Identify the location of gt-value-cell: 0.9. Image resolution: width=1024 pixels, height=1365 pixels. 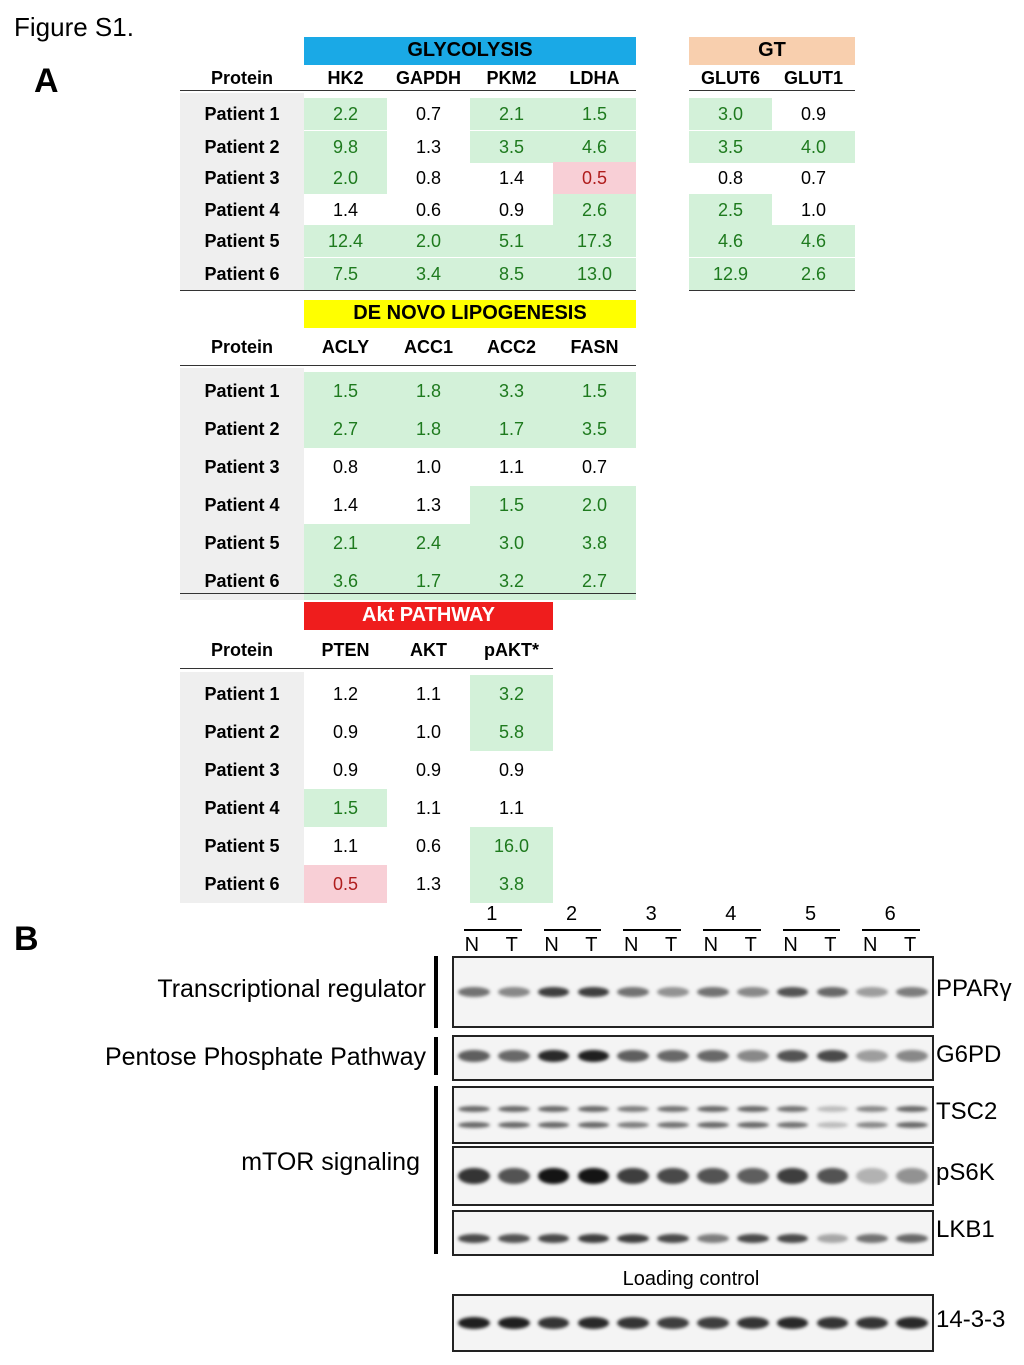
(813, 114).